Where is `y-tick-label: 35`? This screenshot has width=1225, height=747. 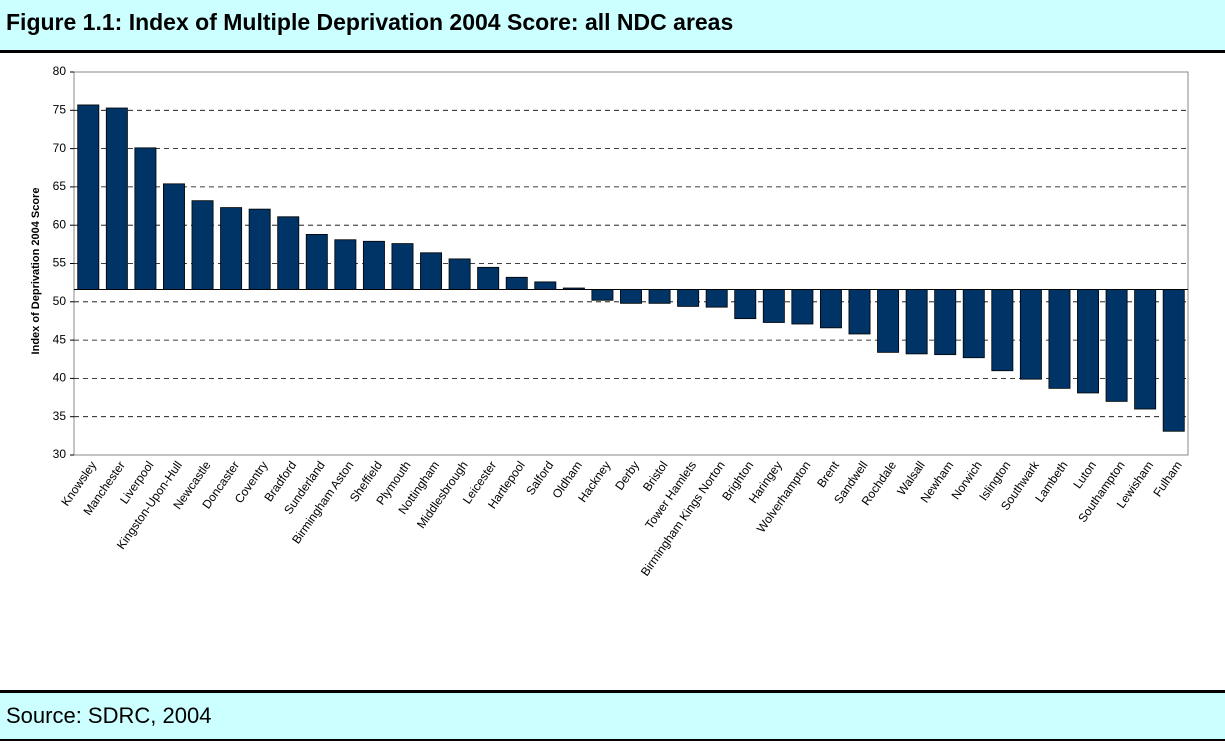 y-tick-label: 35 is located at coordinates (60, 416).